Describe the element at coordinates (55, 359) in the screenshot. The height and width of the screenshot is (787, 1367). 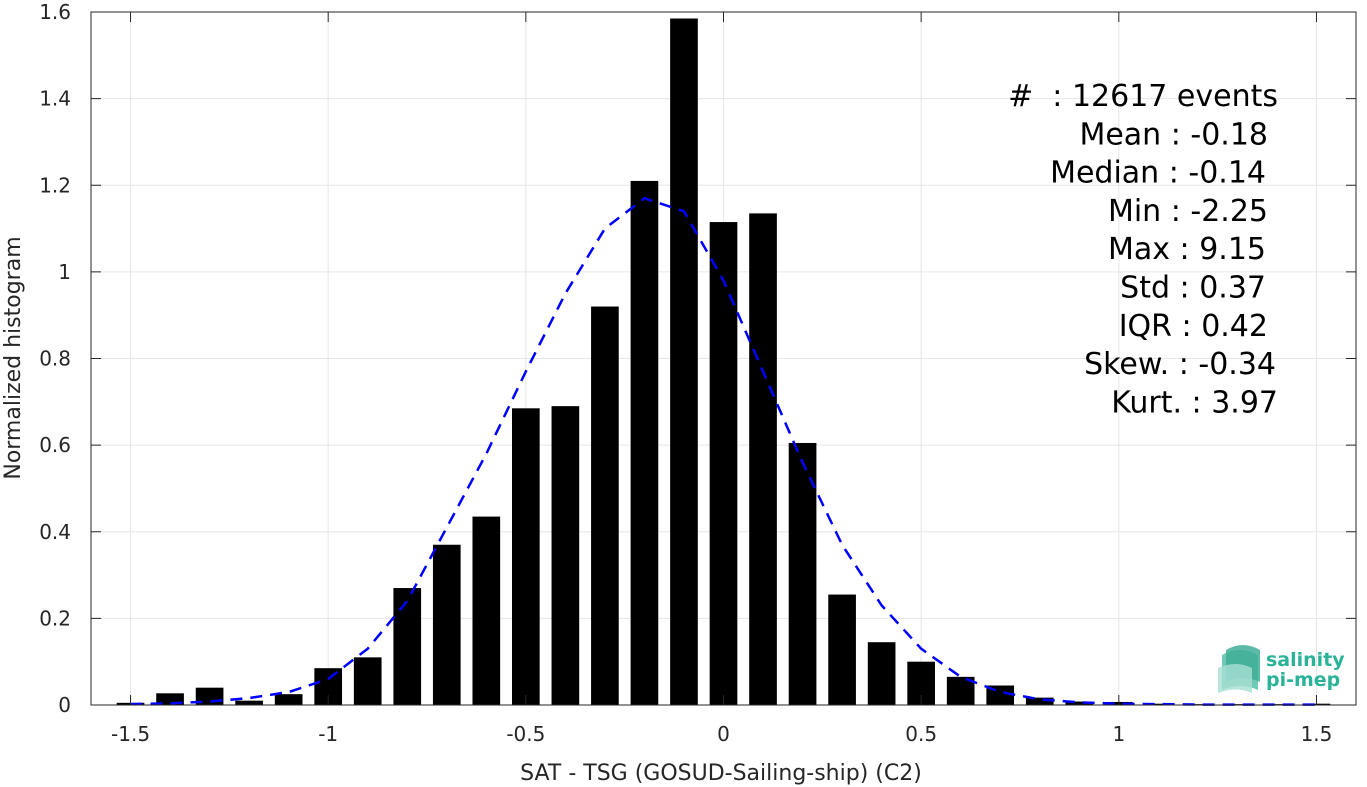
I see `y-tick-label: 0.8` at that location.